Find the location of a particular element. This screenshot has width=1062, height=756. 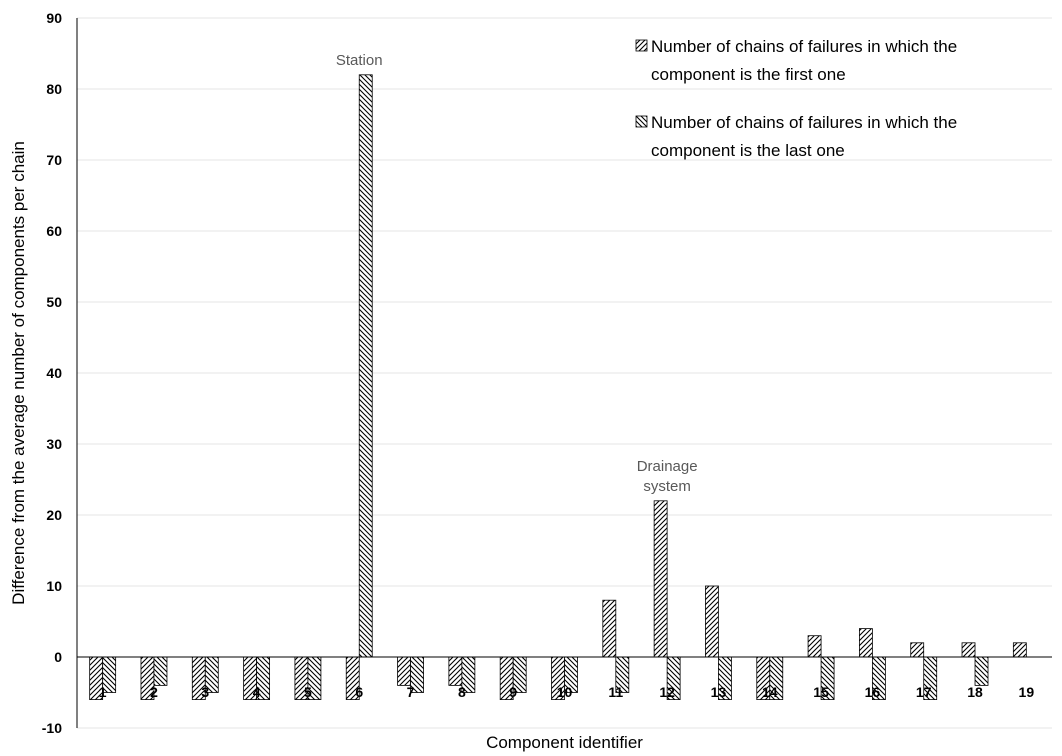

x-tick-label: 13 is located at coordinates (719, 692).